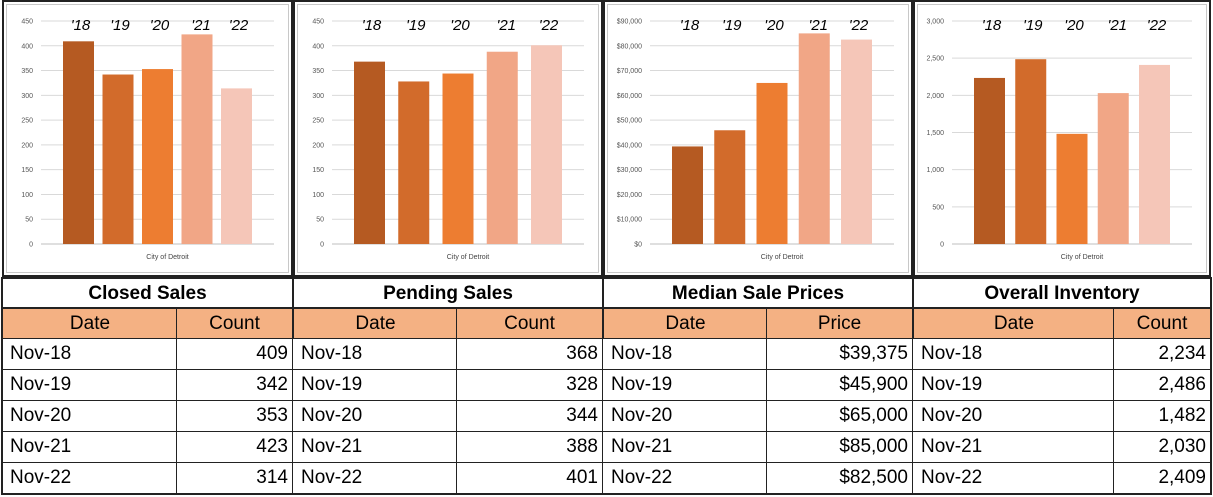 The image size is (1213, 497). I want to click on table-header: Date Count, so click(448, 323).